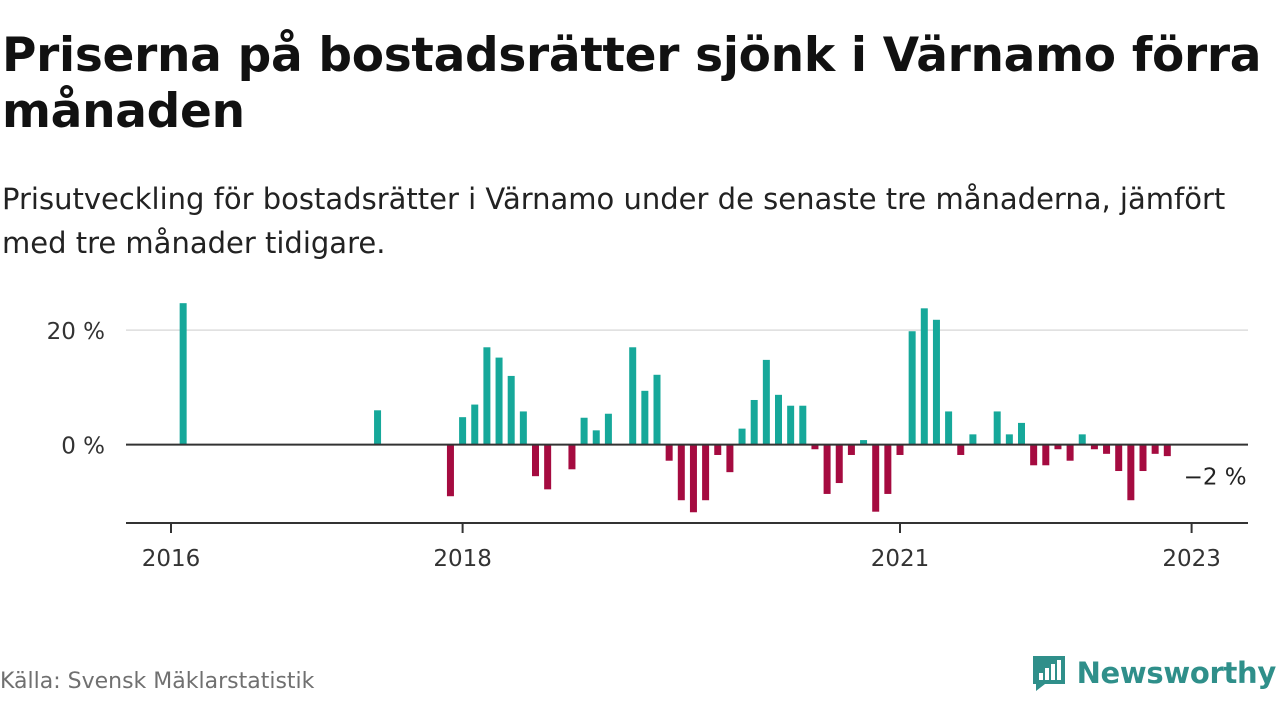 The width and height of the screenshot is (1280, 720). What do you see at coordinates (83, 447) in the screenshot?
I see `y-tick-label: 0 %` at bounding box center [83, 447].